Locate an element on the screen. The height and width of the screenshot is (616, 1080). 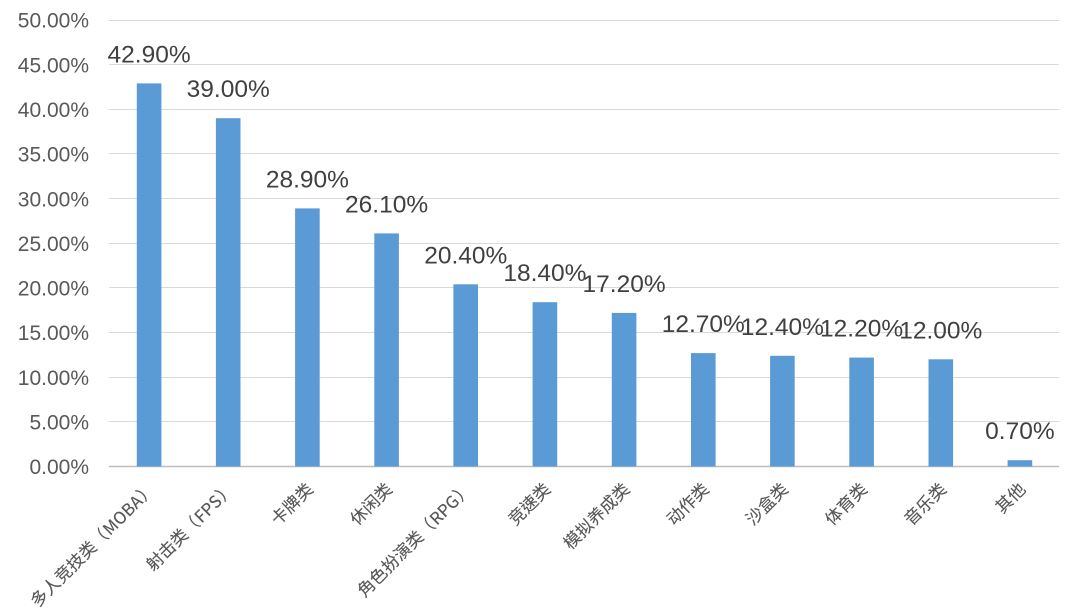
svg-text: 15.00% is located at coordinates (53, 333).